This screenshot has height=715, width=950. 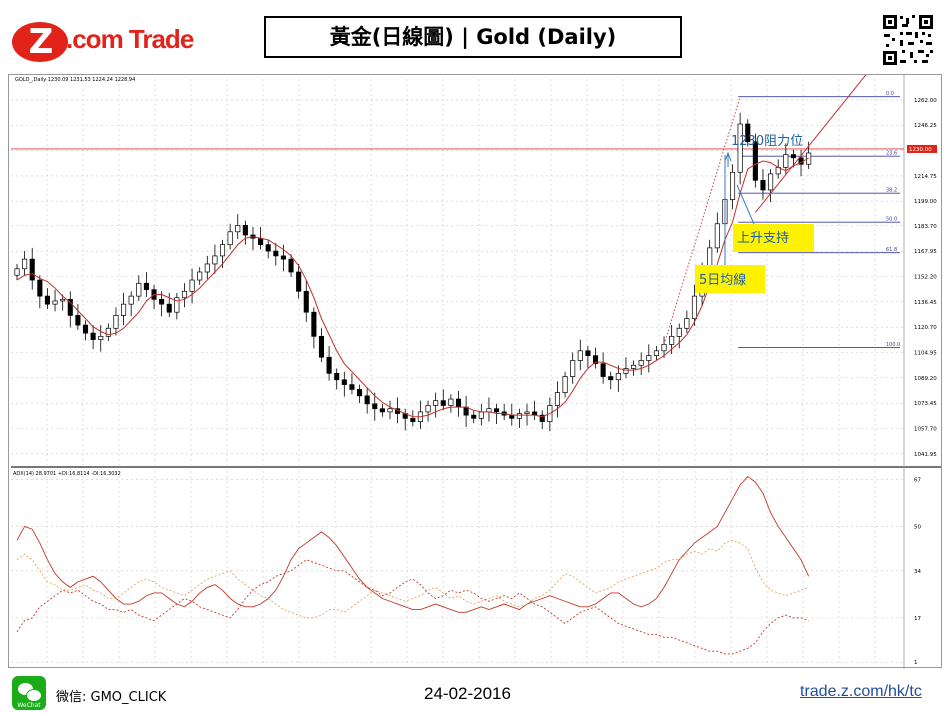 What do you see at coordinates (925, 126) in the screenshot?
I see `y-tick-label: 1246.25` at bounding box center [925, 126].